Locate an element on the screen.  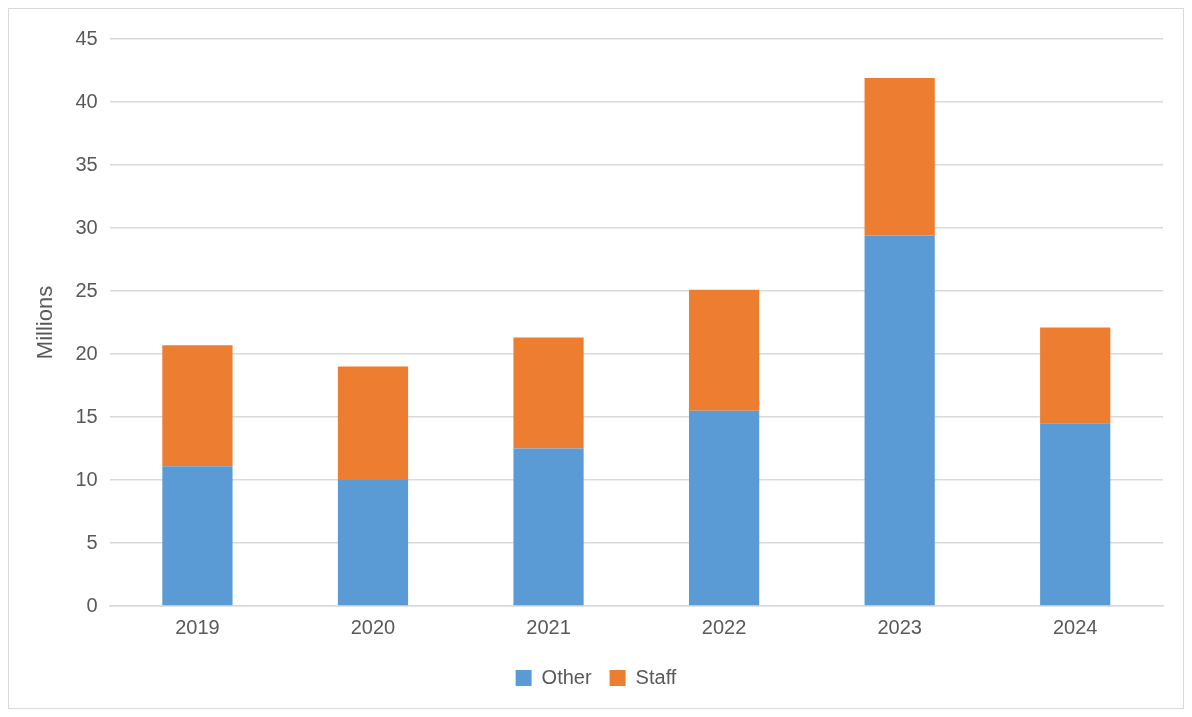
y-tick-label: 15 is located at coordinates (86, 415).